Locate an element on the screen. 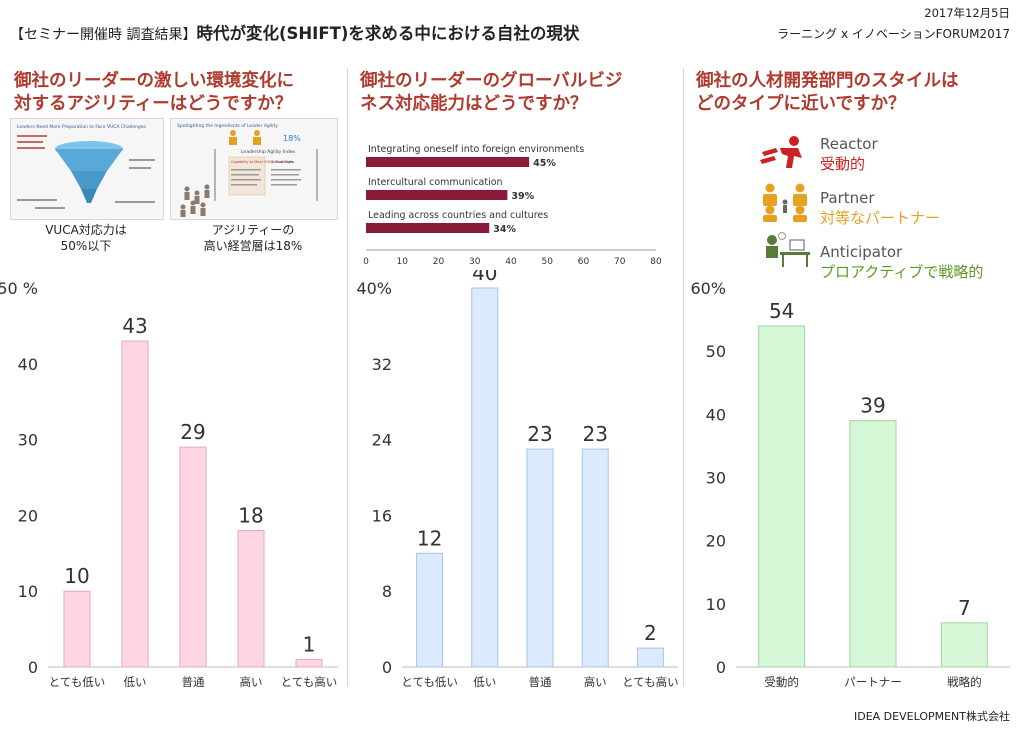 Image resolution: width=1024 pixels, height=734 pixels. agility-stat: 18% is located at coordinates (292, 138).